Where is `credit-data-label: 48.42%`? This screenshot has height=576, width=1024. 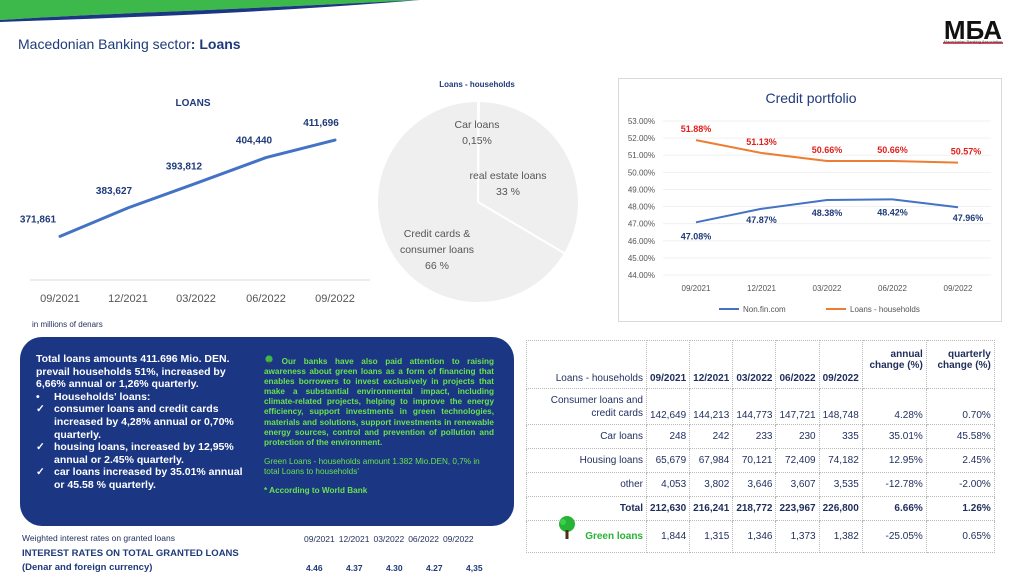 credit-data-label: 48.42% is located at coordinates (892, 212).